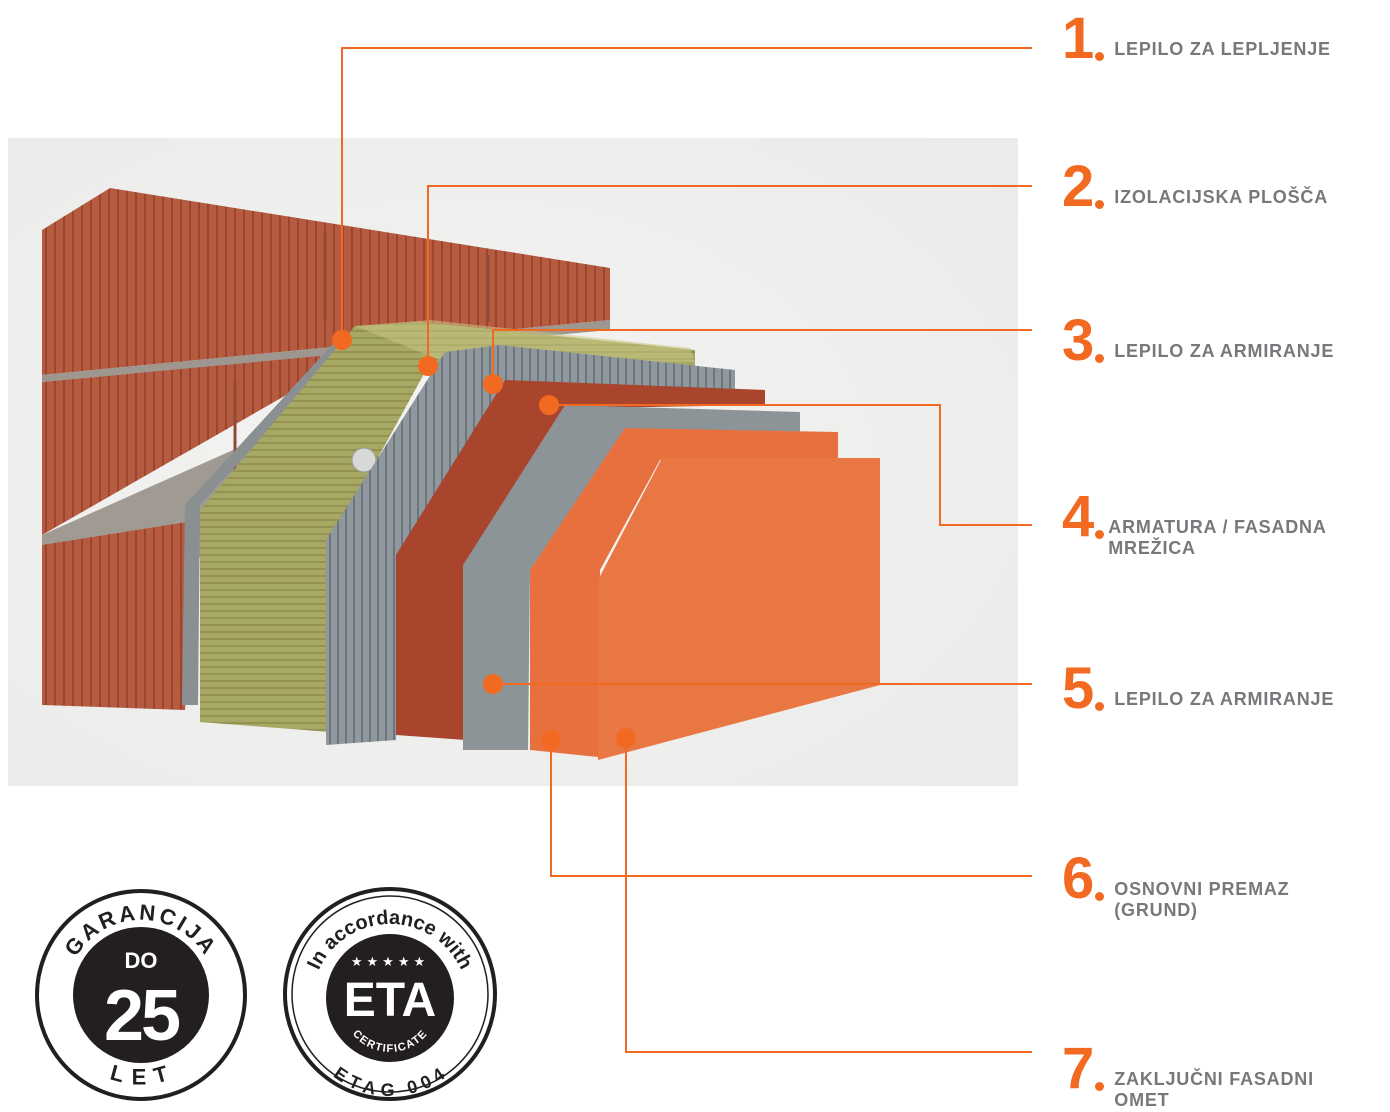 The image size is (1390, 1112). What do you see at coordinates (1222, 49) in the screenshot?
I see `layer-text: LEPILO ZA LEPLJENJE` at bounding box center [1222, 49].